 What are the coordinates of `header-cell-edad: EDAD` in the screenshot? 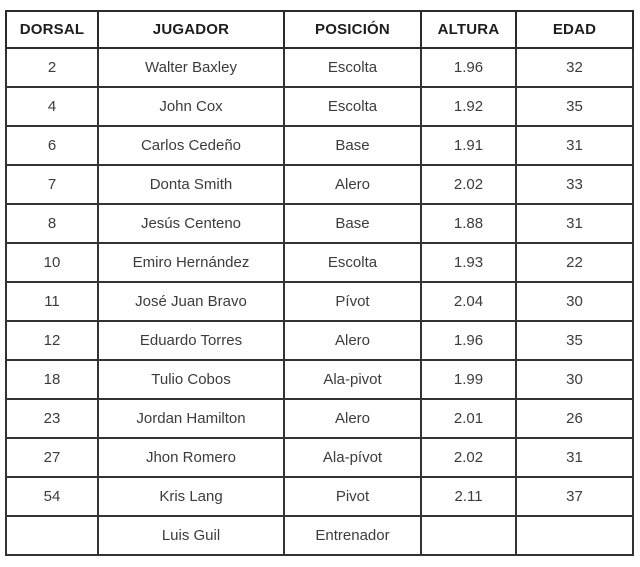 It's located at (574, 29).